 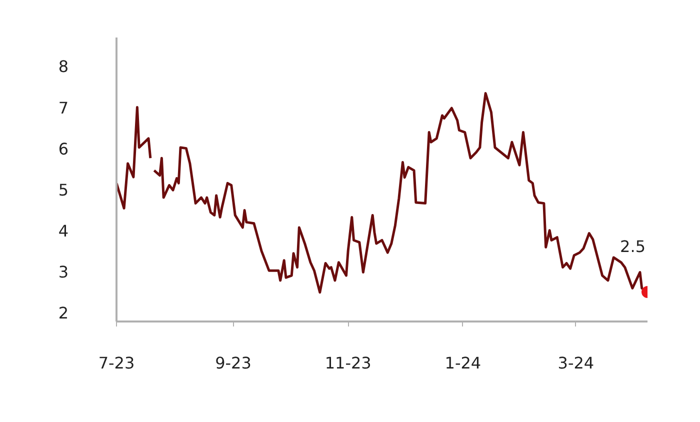 What do you see at coordinates (63, 272) in the screenshot?
I see `y-tick-label: 3` at bounding box center [63, 272].